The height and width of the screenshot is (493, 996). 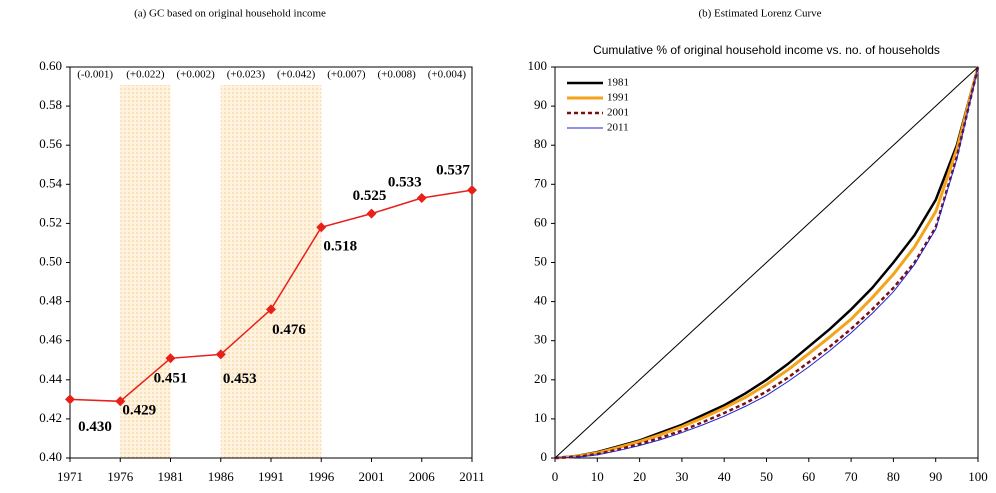 I want to click on x-tick-label: 1981, so click(x=171, y=476).